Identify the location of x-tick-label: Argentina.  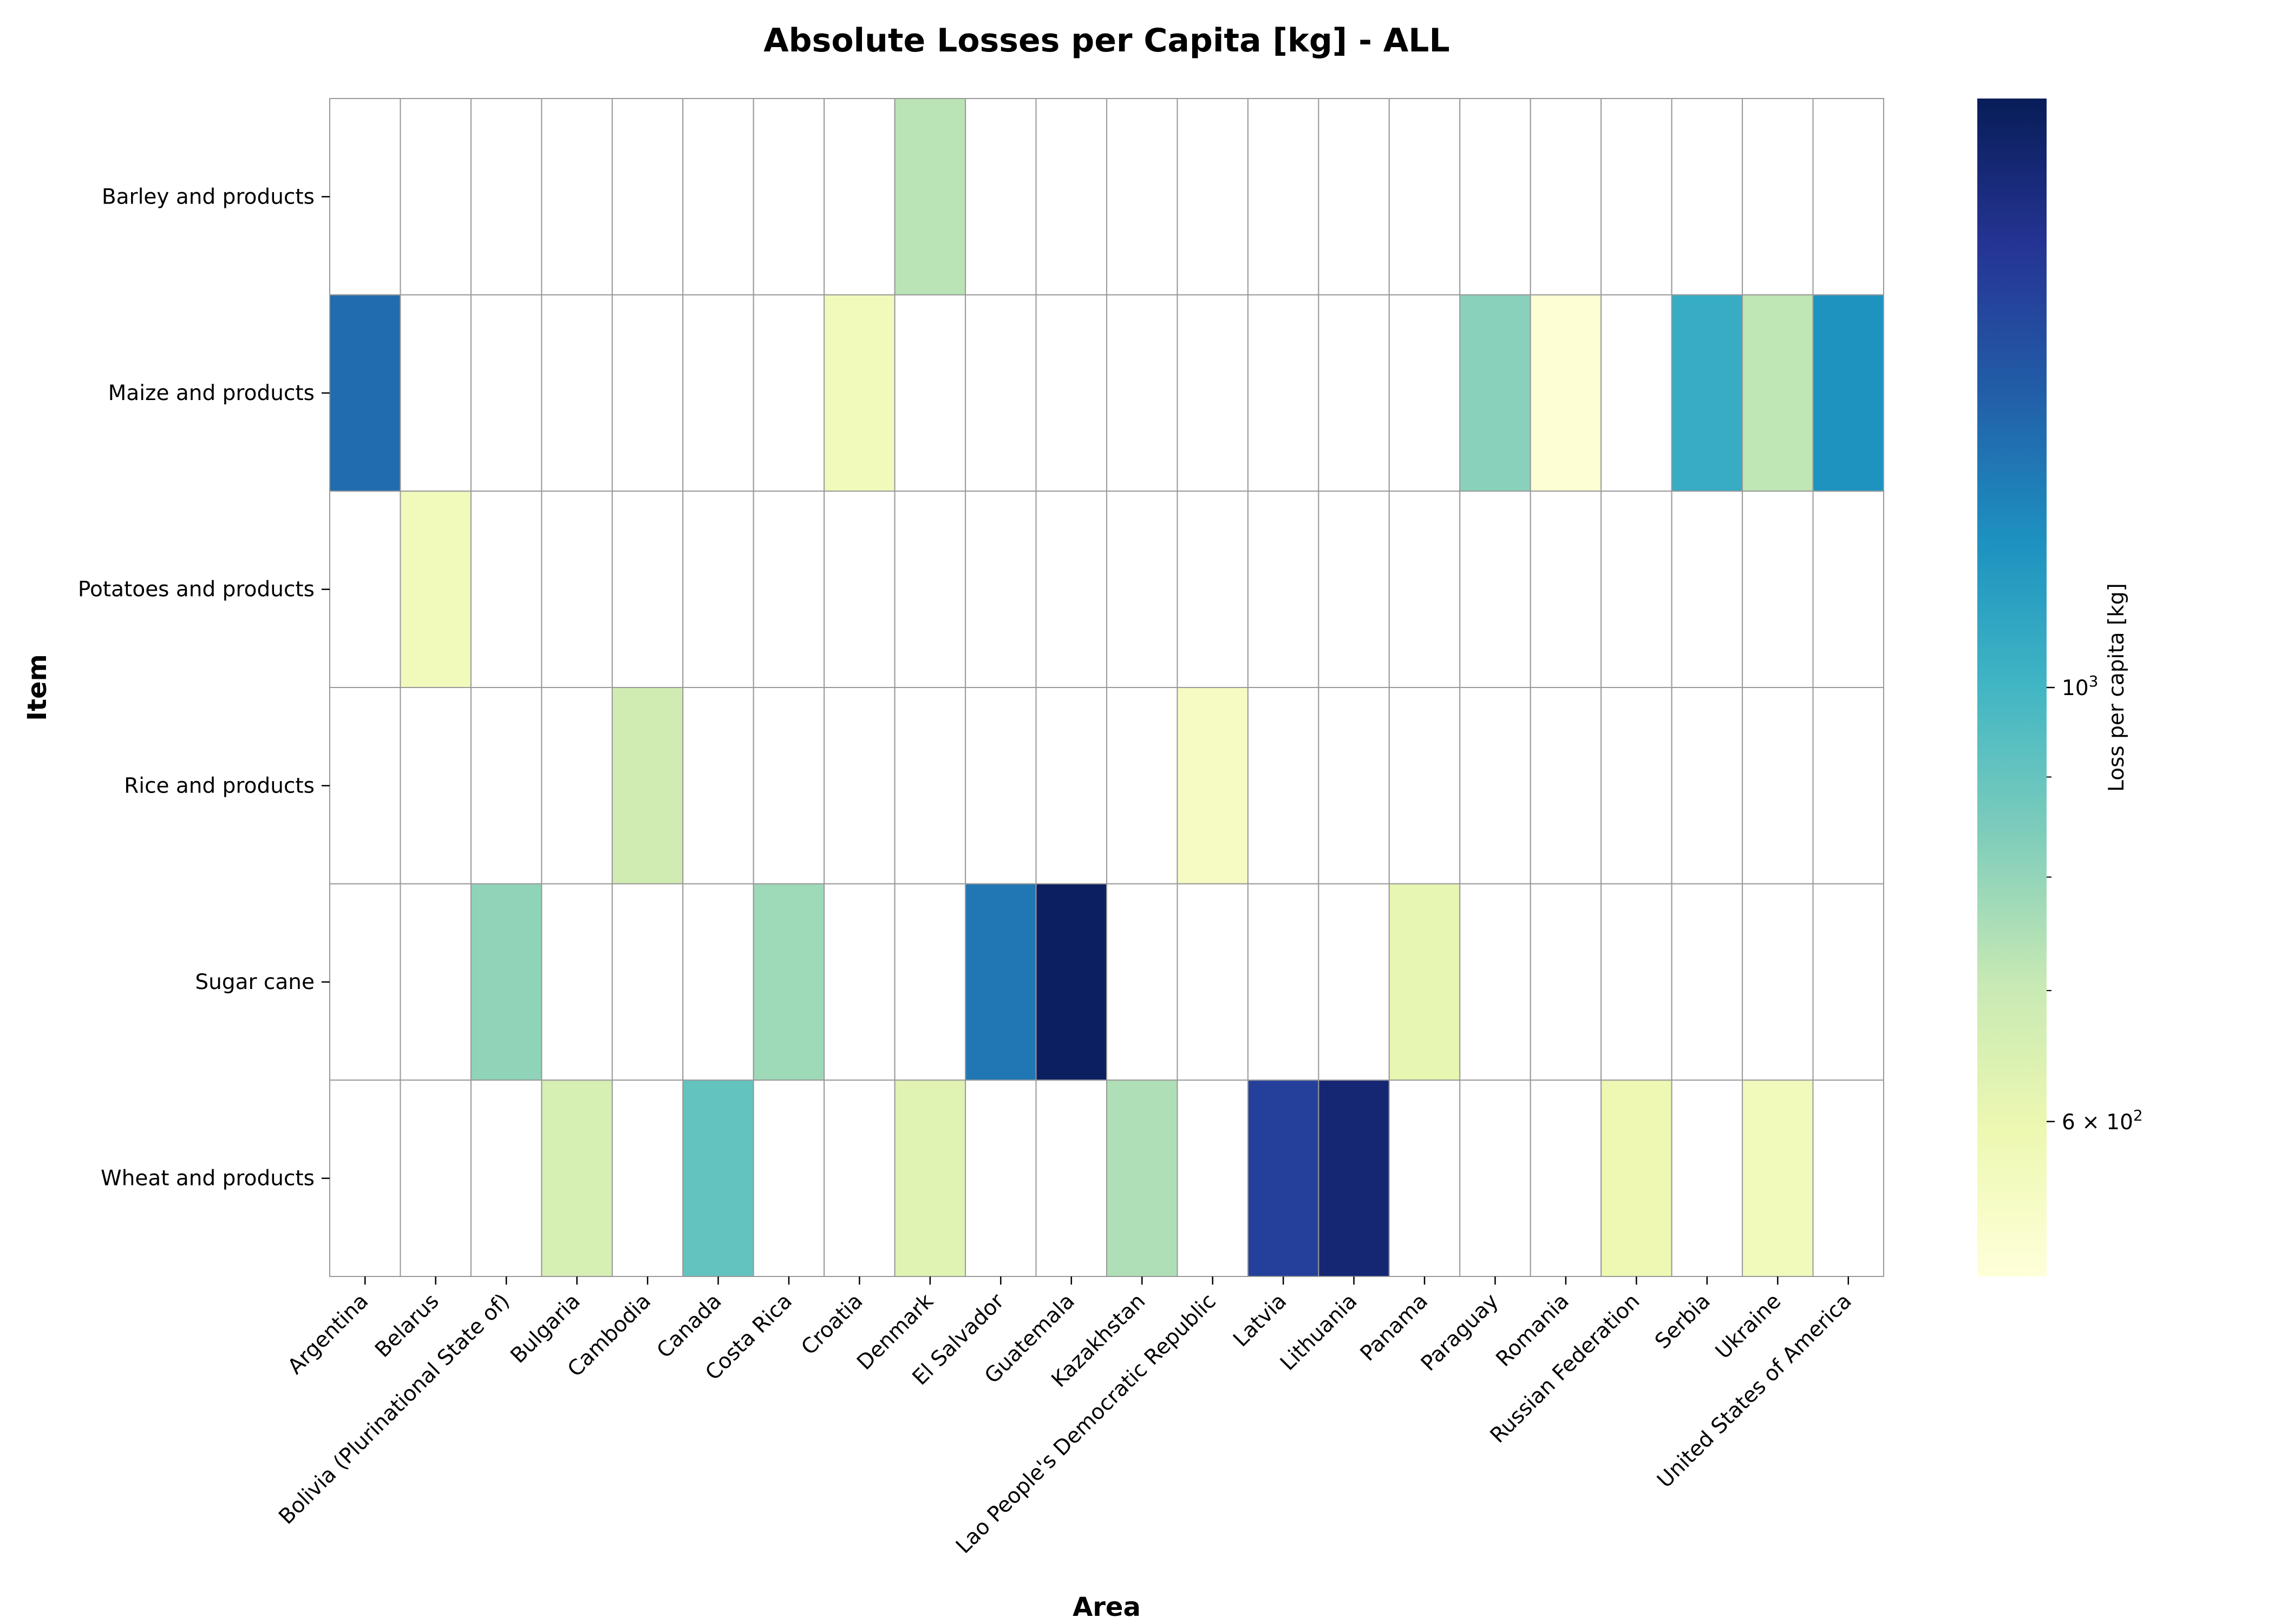
(328, 1334).